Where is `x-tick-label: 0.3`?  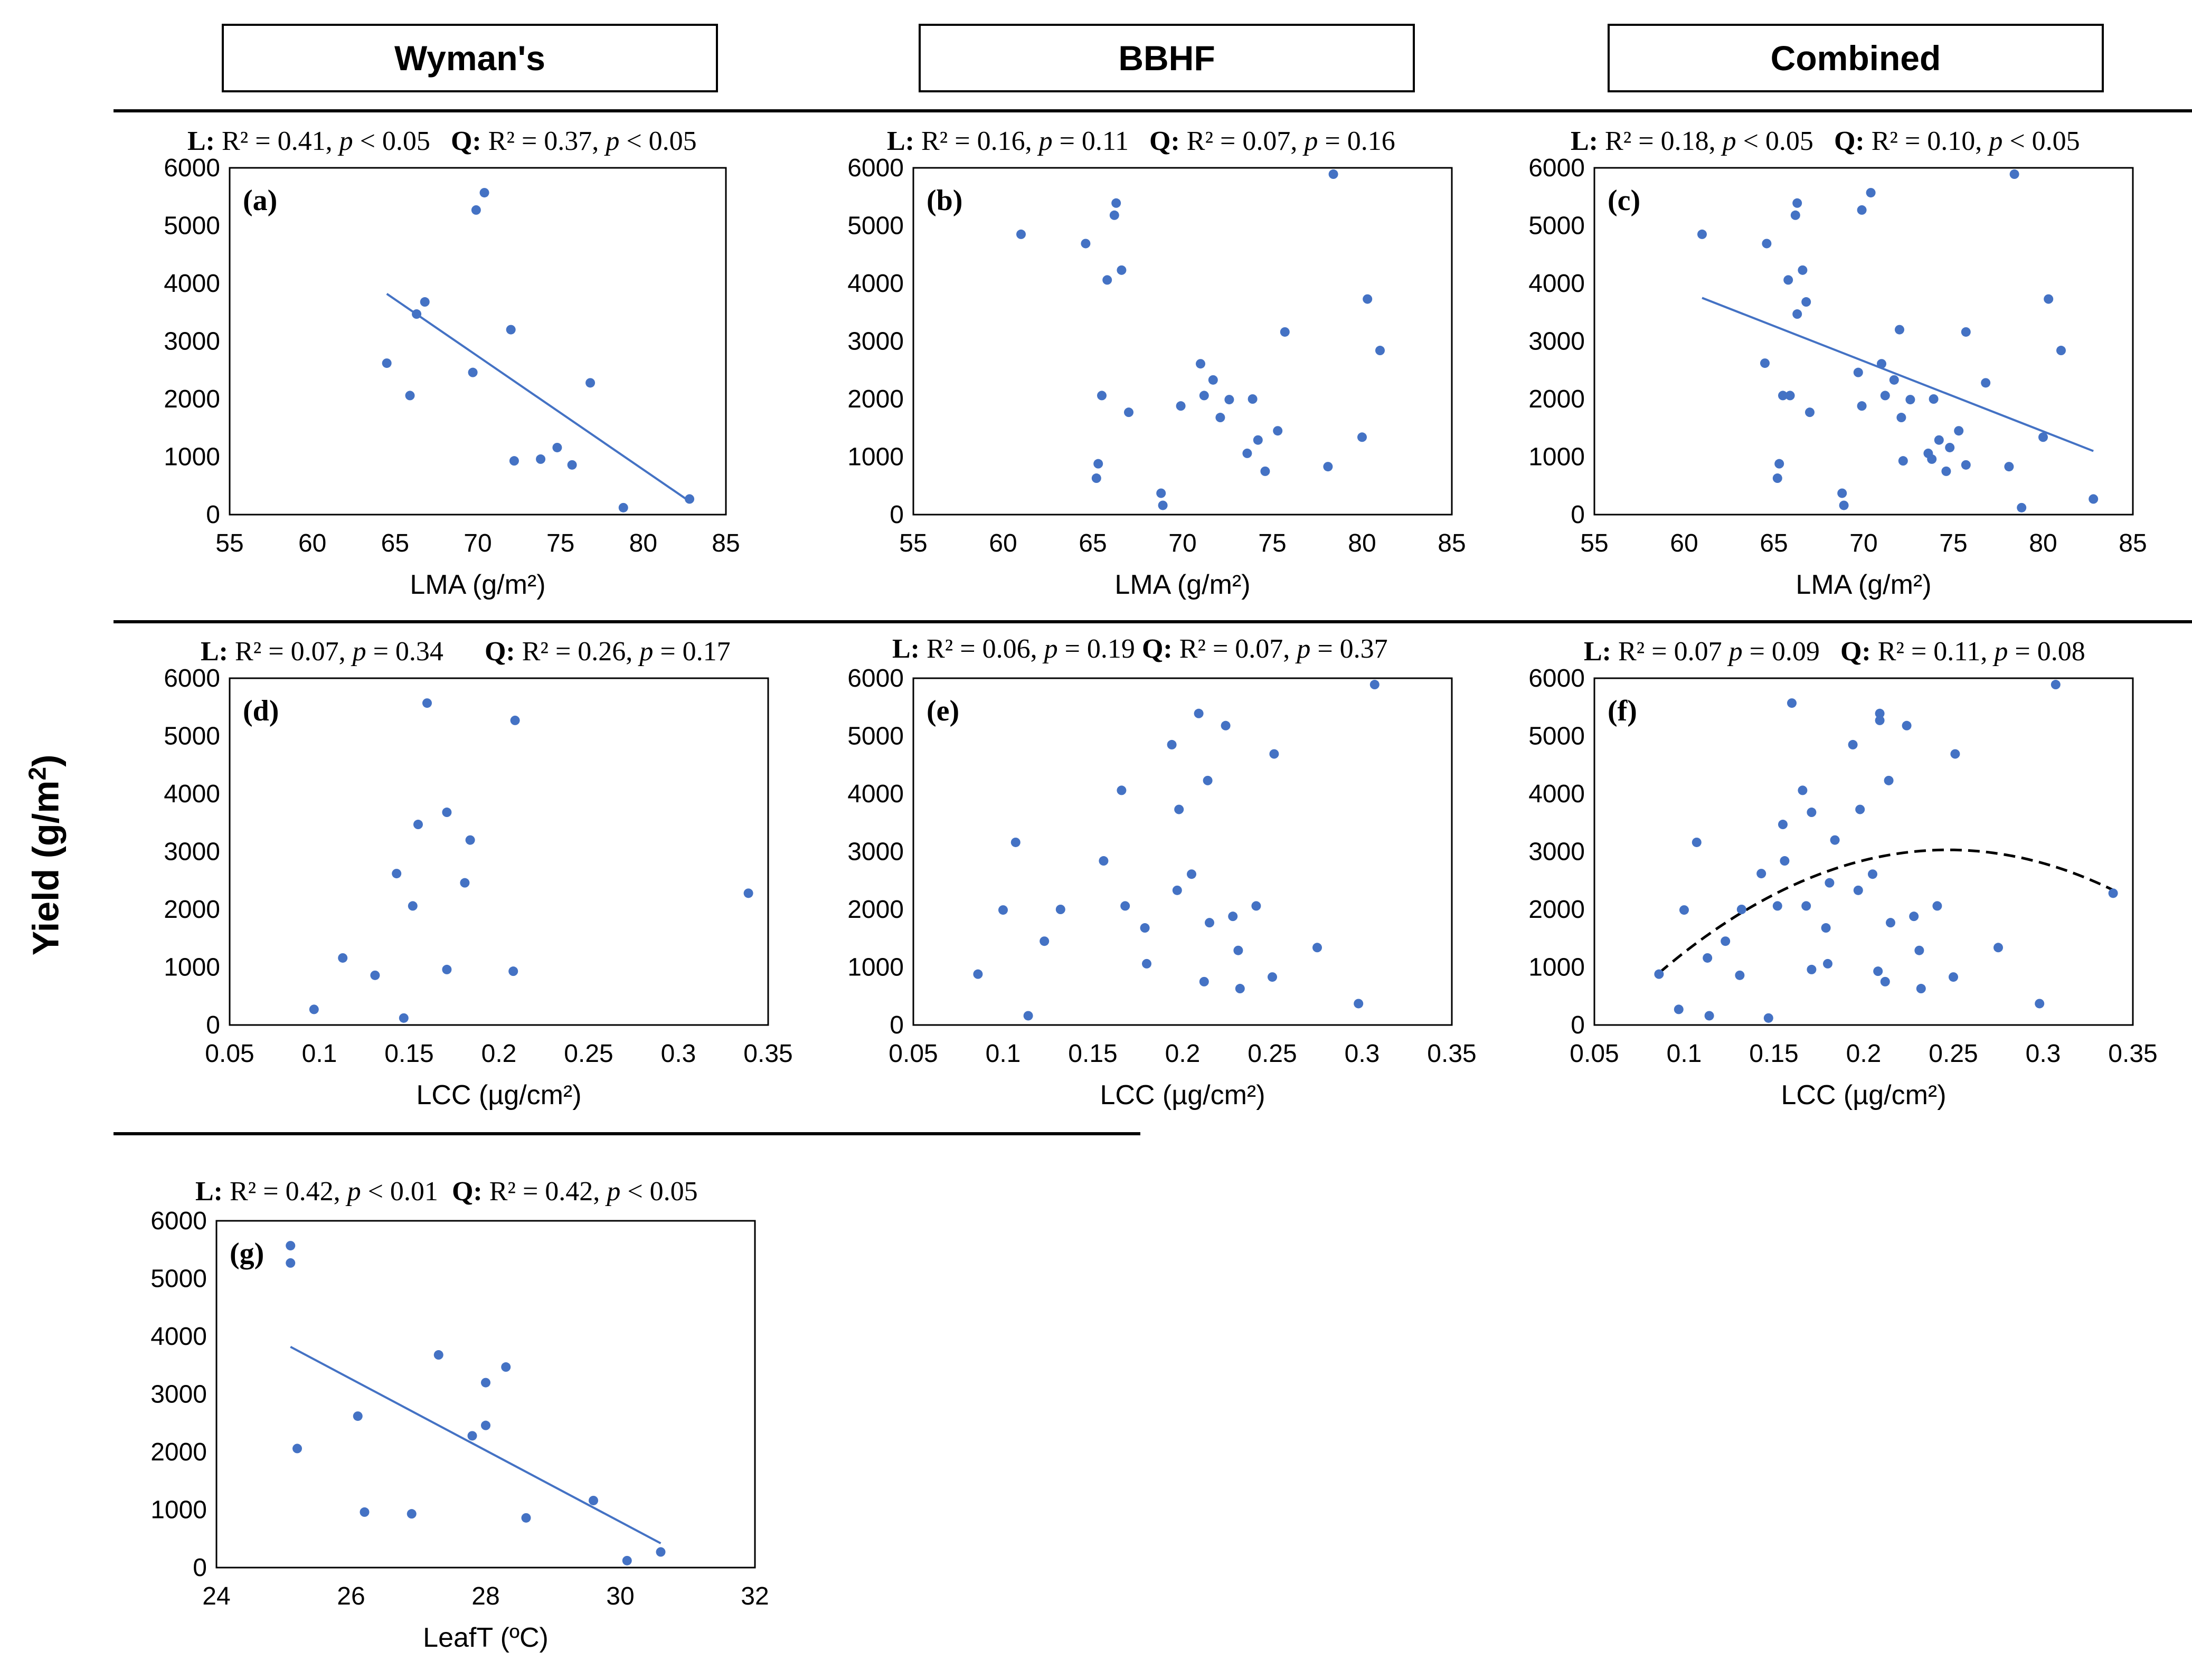
x-tick-label: 0.3 is located at coordinates (1362, 1054).